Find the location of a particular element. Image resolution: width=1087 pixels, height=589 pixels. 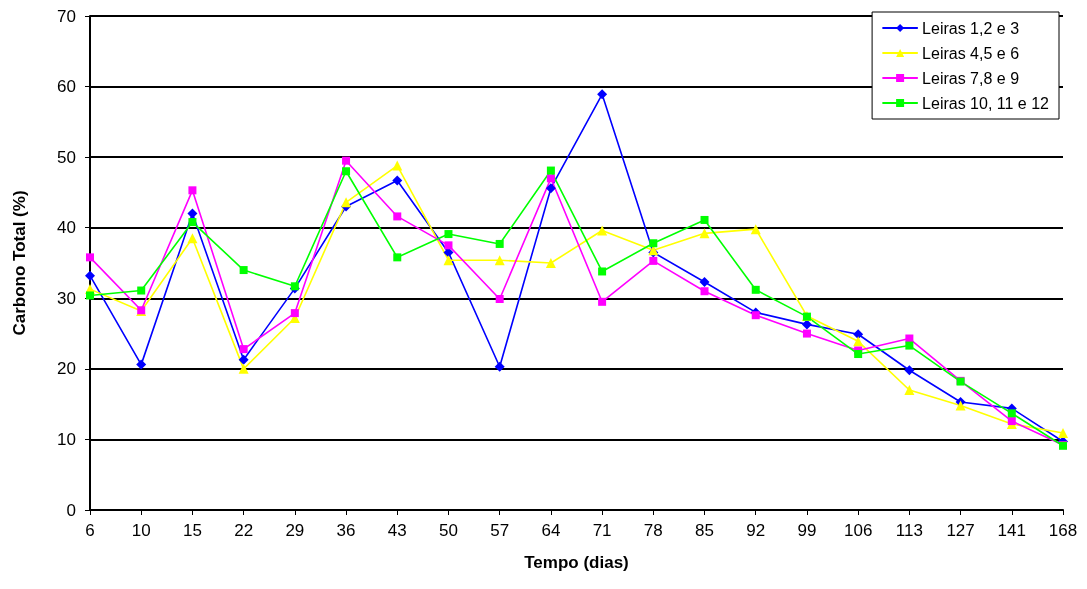

x-tick-label: 22 is located at coordinates (244, 530).